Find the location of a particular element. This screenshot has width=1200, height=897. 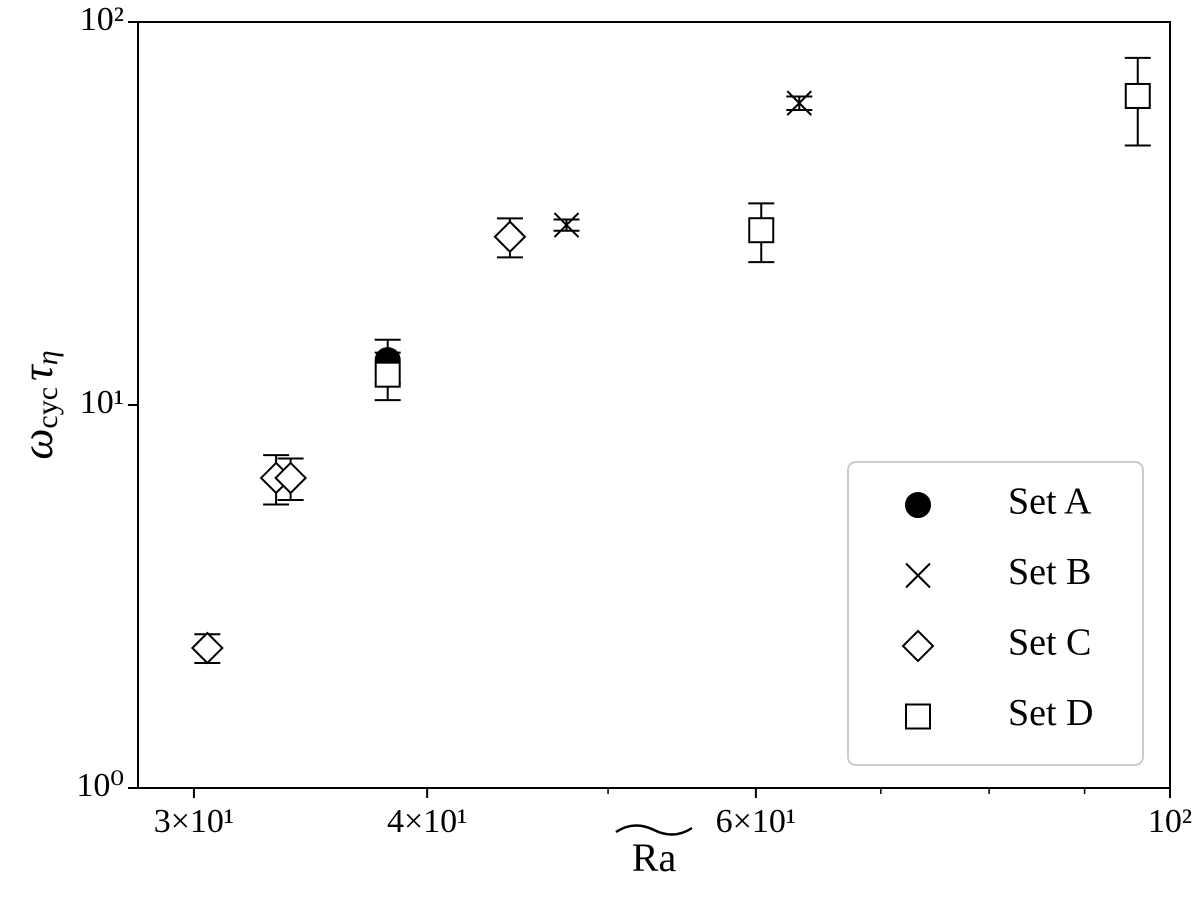

y-tick-label: 10¹ is located at coordinates (102, 402).